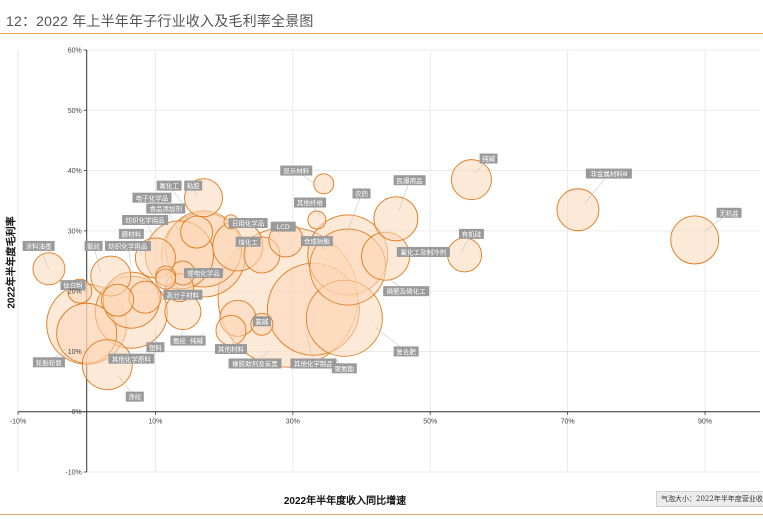  What do you see at coordinates (345, 501) in the screenshot?
I see `x-axis-title: 2022年半年度收入同比增速` at bounding box center [345, 501].